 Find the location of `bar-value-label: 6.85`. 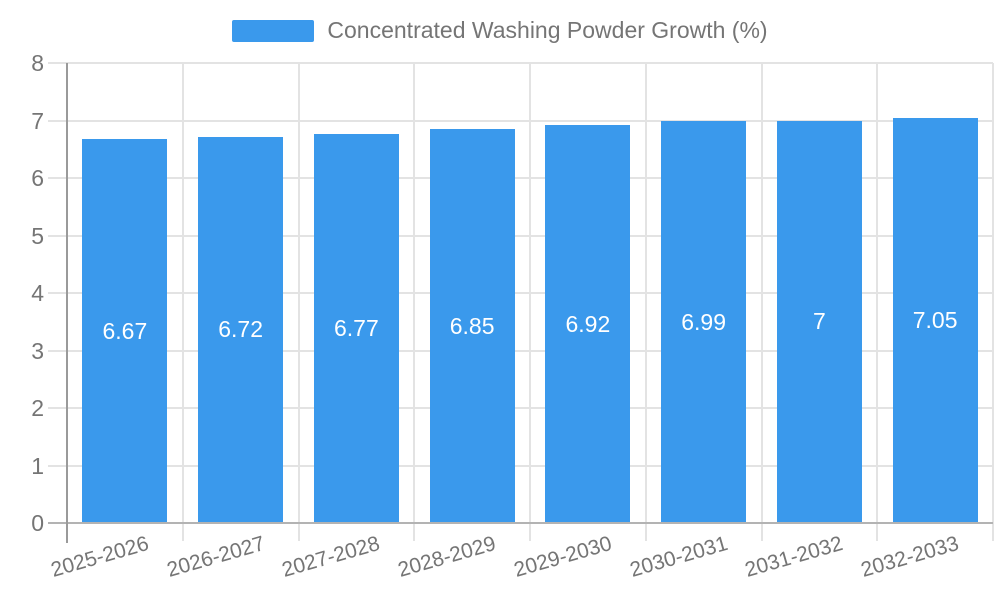

bar-value-label: 6.85 is located at coordinates (472, 325).